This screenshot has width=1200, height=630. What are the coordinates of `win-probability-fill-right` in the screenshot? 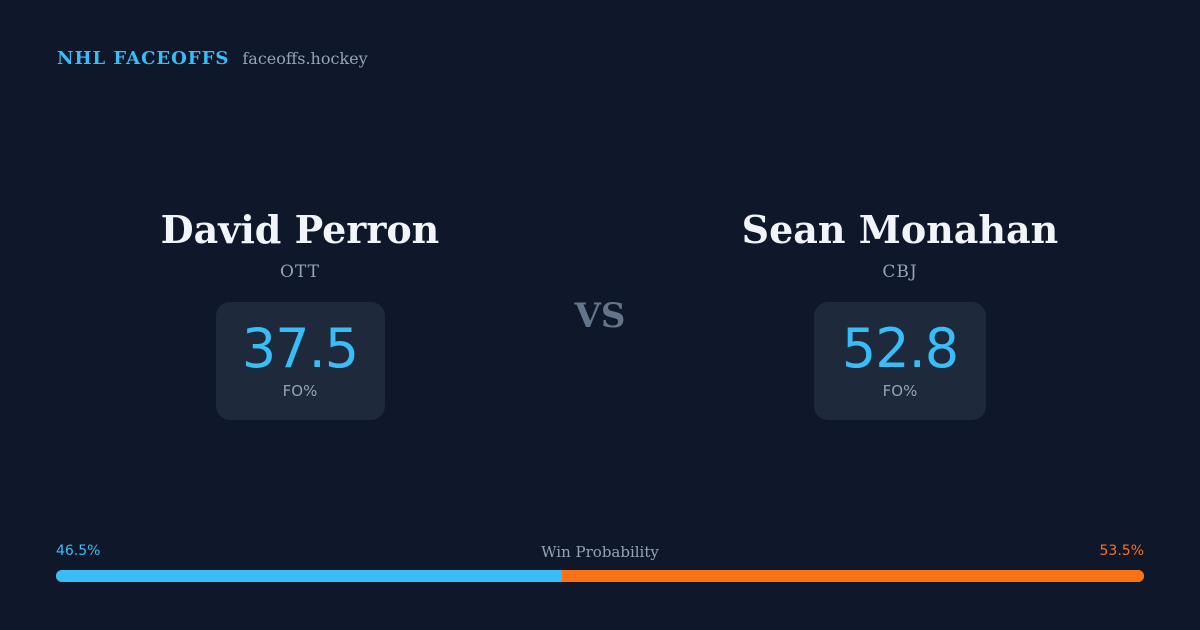 It's located at (852, 576).